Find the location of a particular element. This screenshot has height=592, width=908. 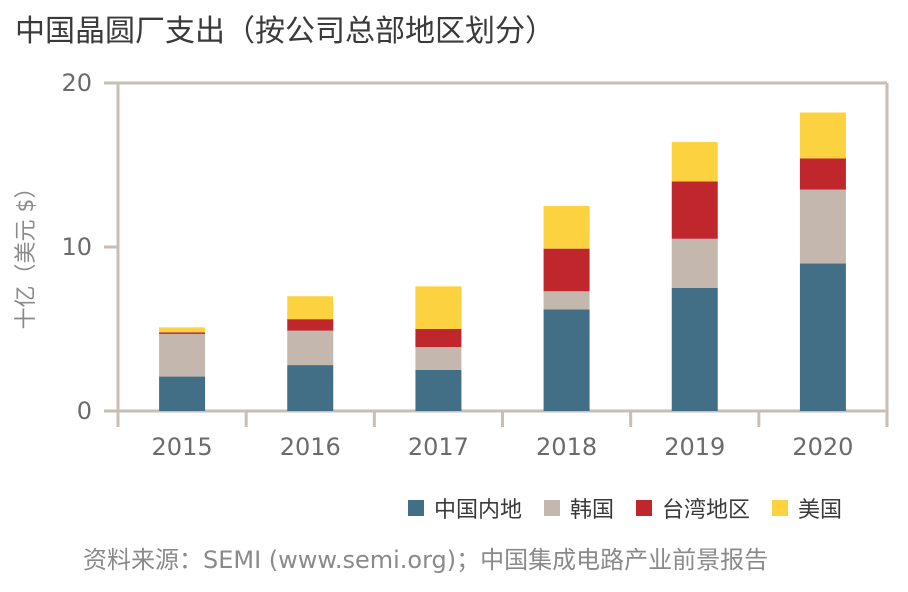

y-axis-label: 十亿（美元 $） is located at coordinates (26, 253).